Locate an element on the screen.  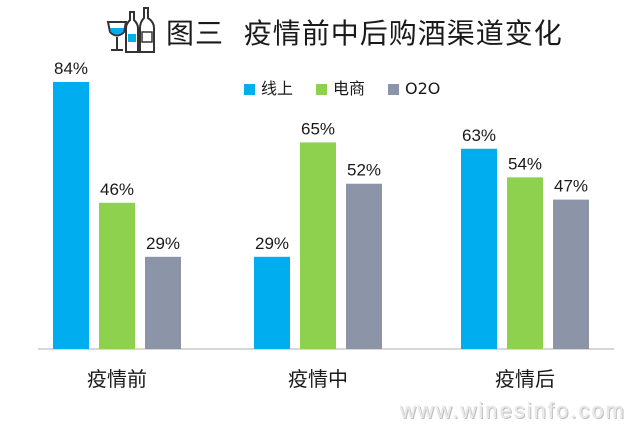
data-label: 84% is located at coordinates (71, 68).